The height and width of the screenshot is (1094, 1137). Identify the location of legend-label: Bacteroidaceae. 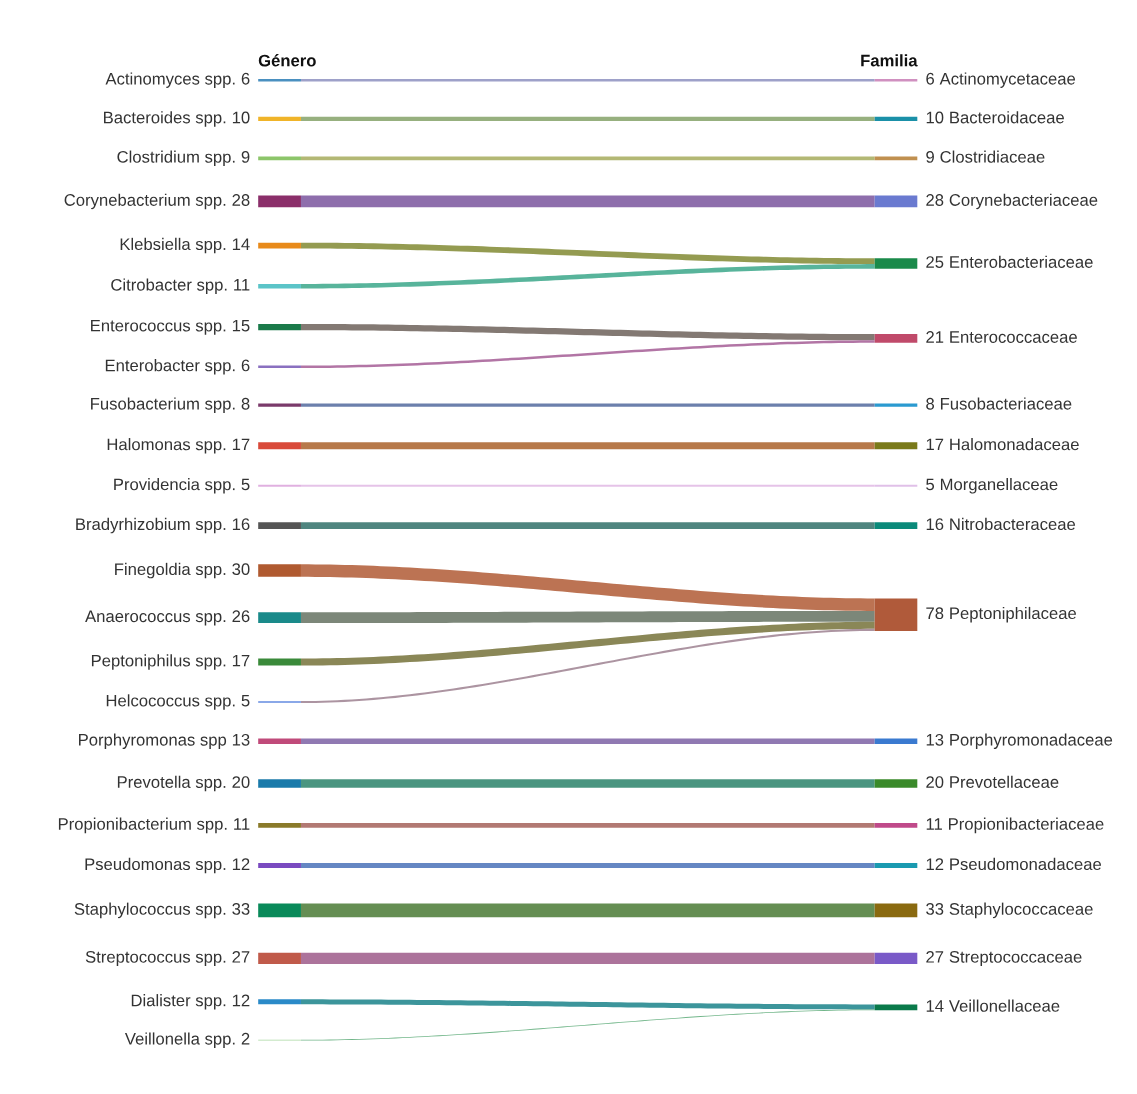
(1007, 117).